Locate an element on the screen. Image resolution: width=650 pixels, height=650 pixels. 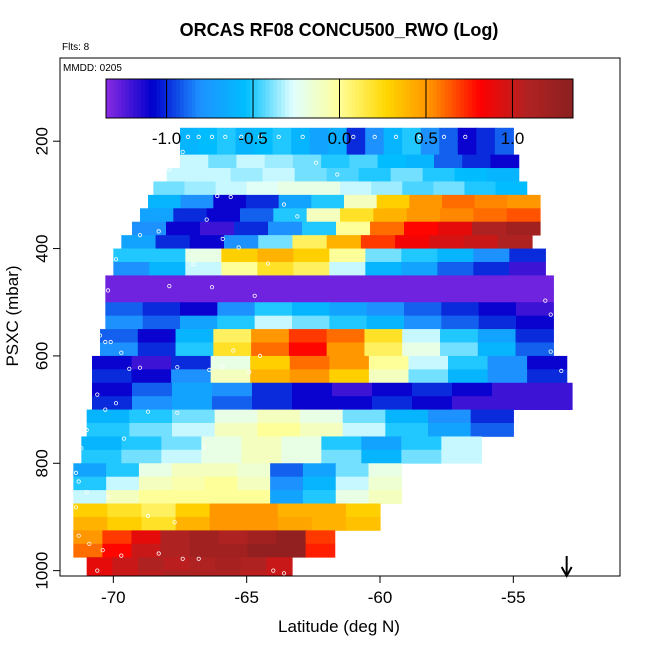
x-tick-label: -65 is located at coordinates (246, 597).